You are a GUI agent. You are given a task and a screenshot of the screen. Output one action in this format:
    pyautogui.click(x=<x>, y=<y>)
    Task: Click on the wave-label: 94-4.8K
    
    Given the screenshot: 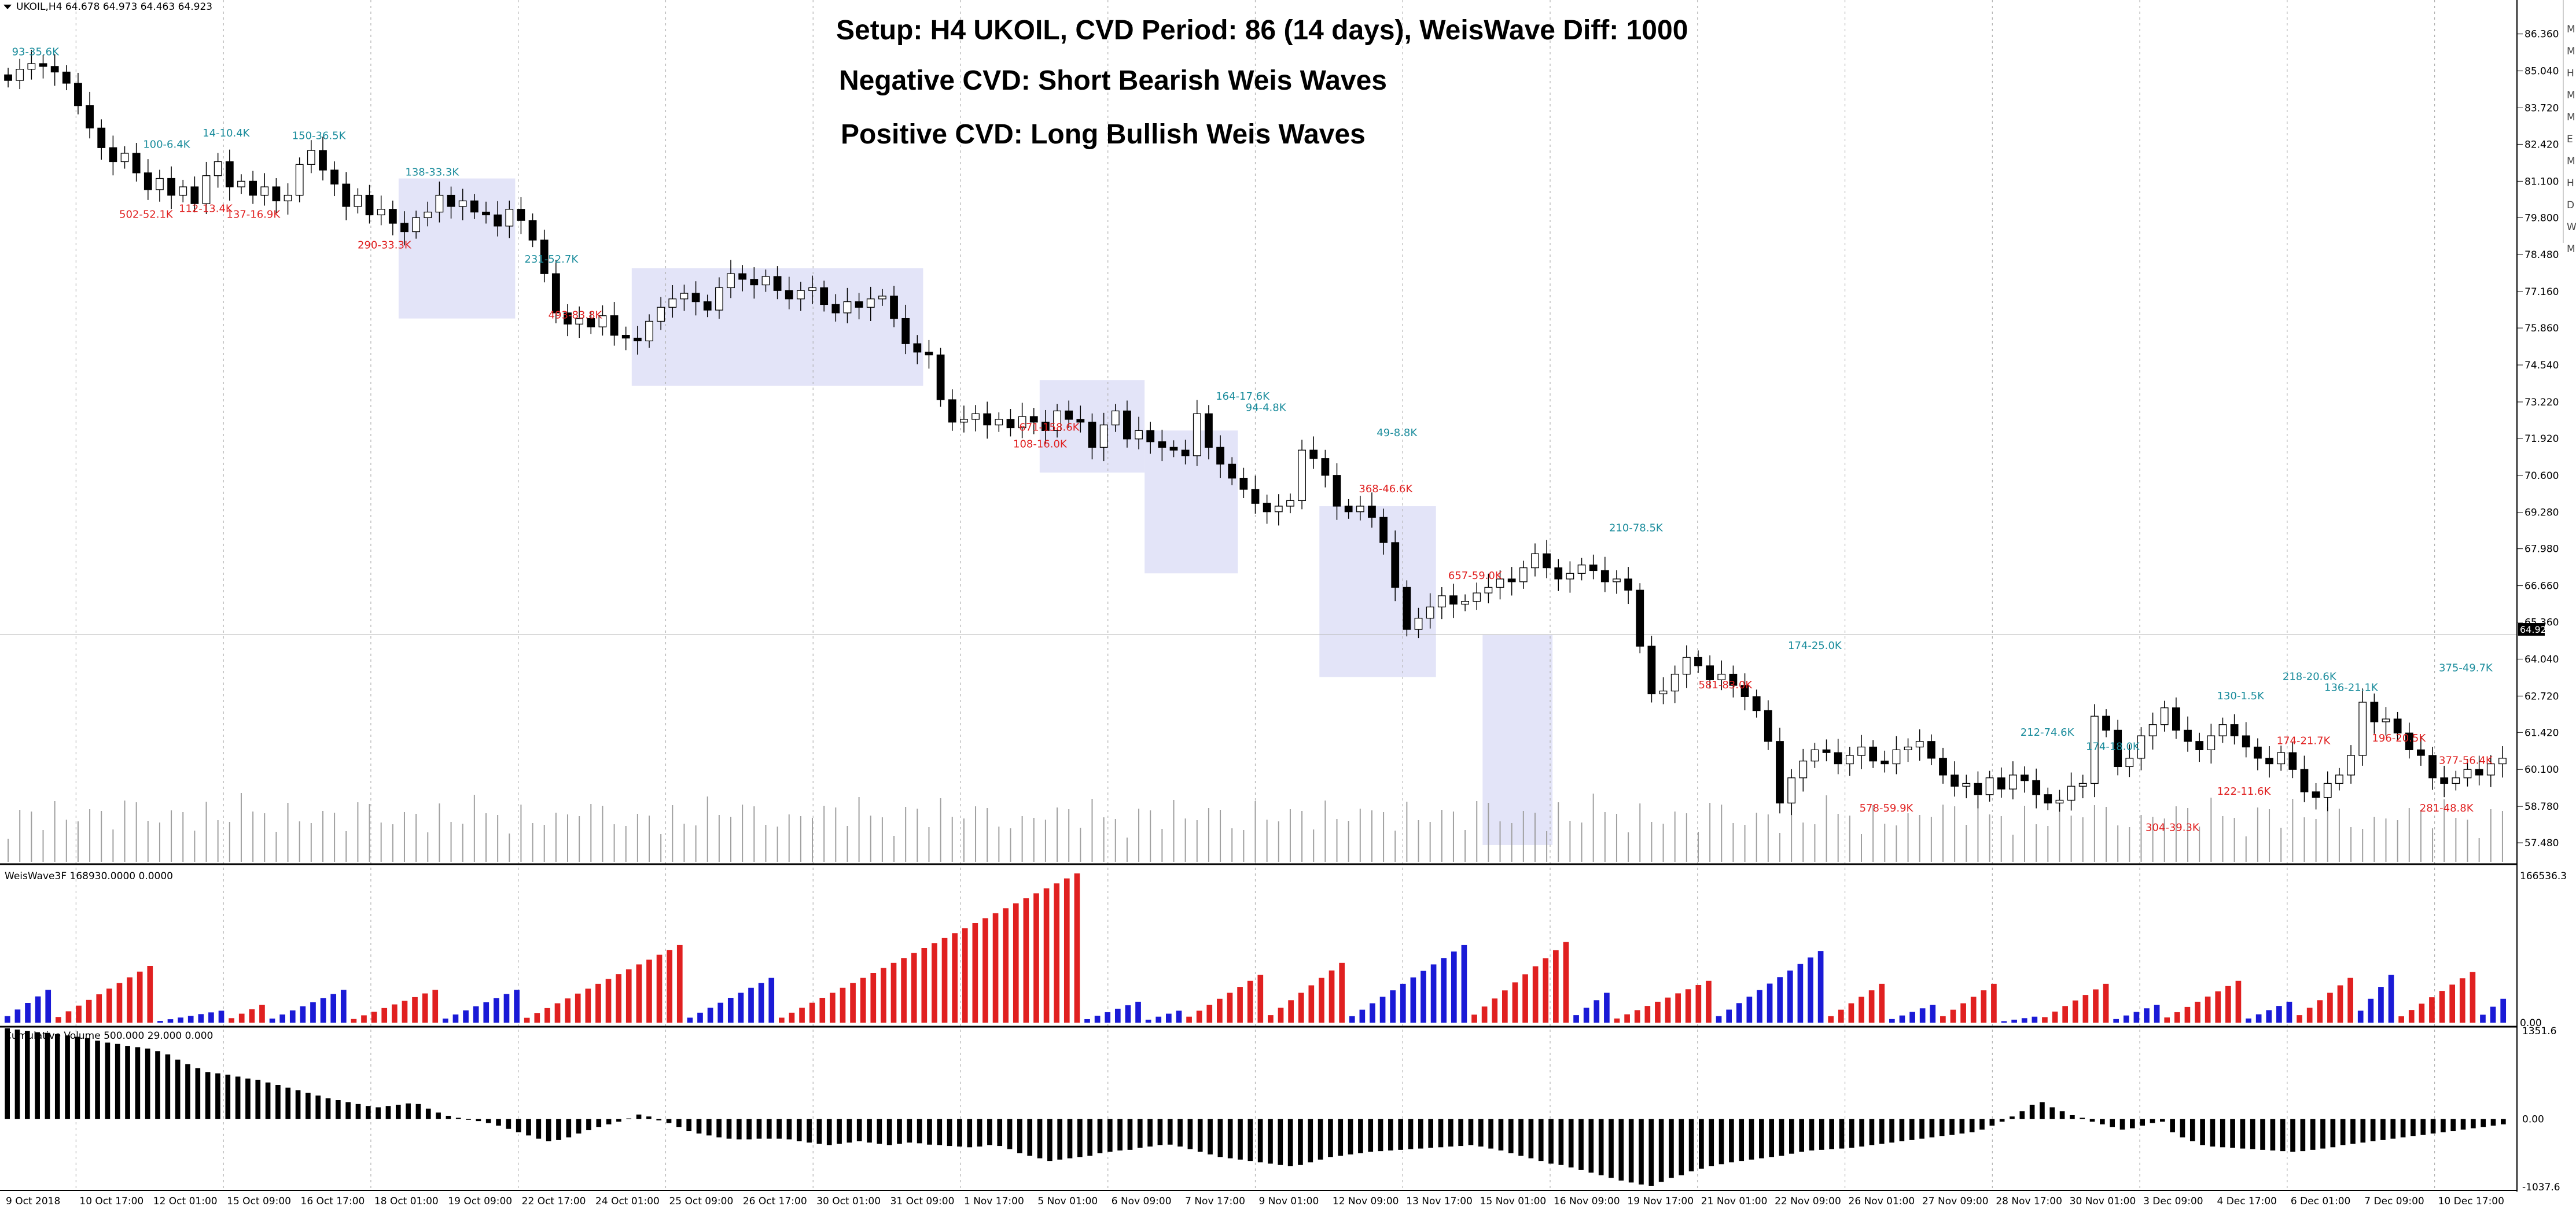 What is the action you would take?
    pyautogui.click(x=1266, y=407)
    